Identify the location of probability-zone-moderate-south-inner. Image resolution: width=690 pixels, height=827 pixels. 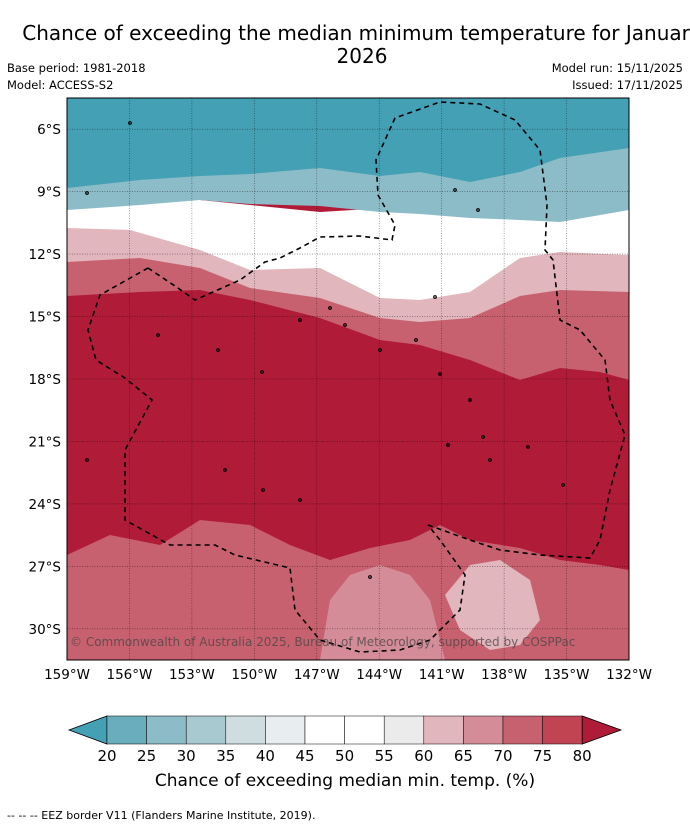
(382, 612).